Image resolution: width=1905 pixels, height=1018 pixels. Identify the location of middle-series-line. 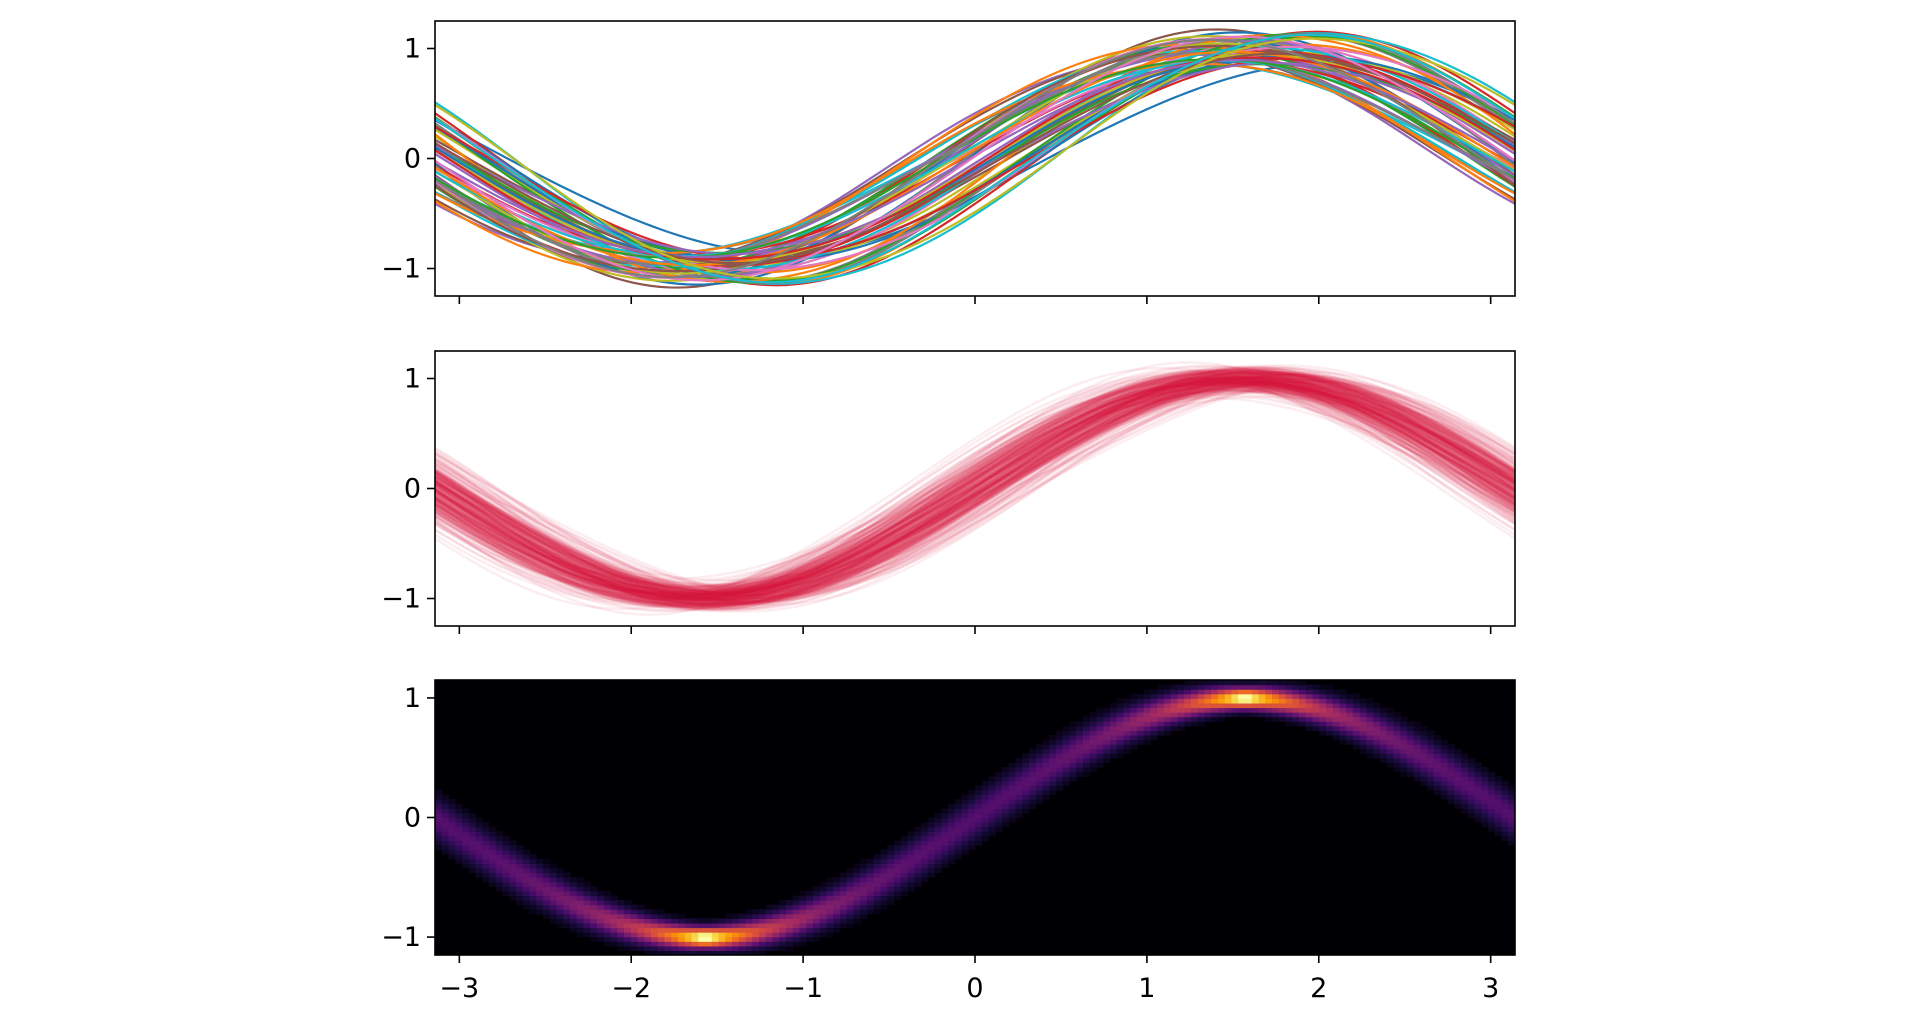
(975, 488).